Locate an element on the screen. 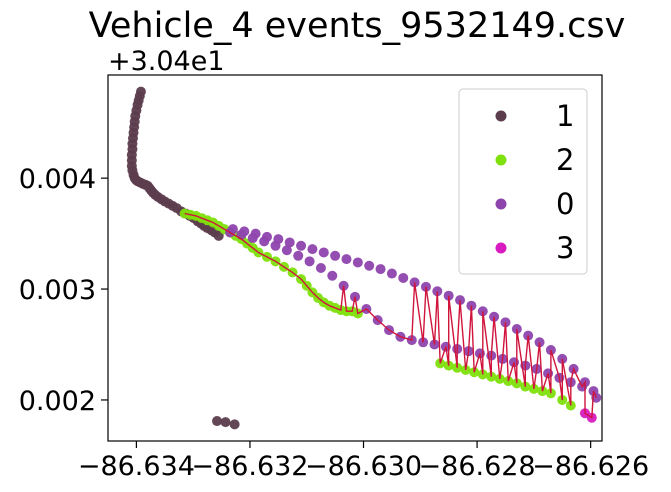  x-tick-label: −86.632 is located at coordinates (249, 466).